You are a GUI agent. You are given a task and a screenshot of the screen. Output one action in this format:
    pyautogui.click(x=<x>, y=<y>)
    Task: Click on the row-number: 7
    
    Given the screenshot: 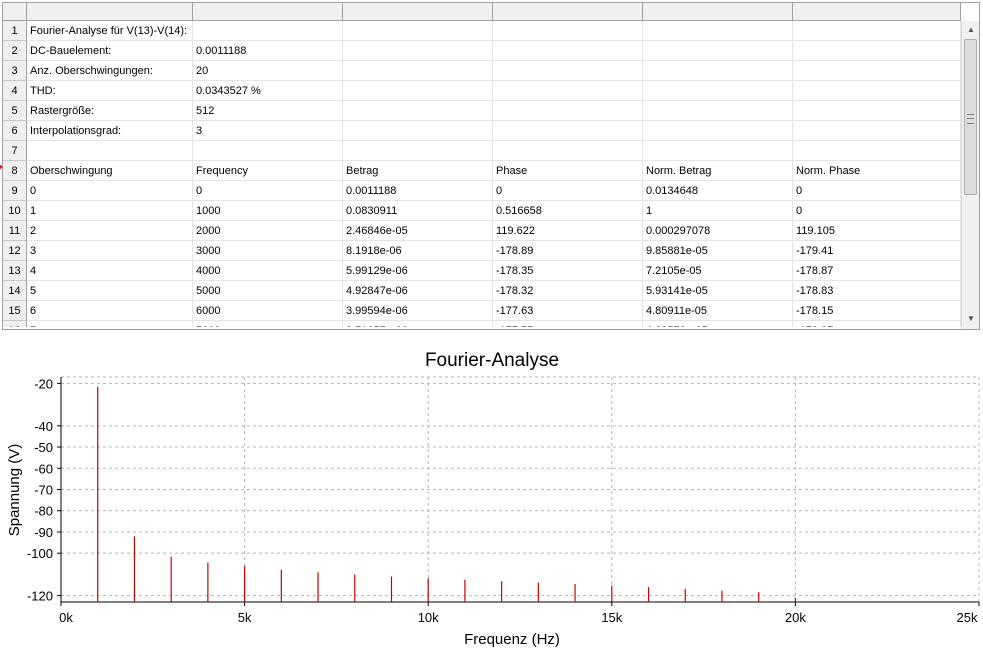 What is the action you would take?
    pyautogui.click(x=15, y=151)
    